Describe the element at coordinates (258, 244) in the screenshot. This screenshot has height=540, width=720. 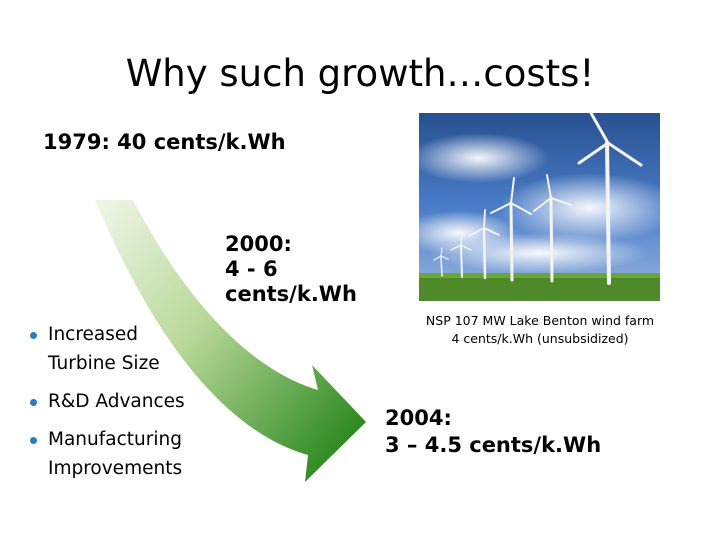
I see `price-2000-line: 2000:` at that location.